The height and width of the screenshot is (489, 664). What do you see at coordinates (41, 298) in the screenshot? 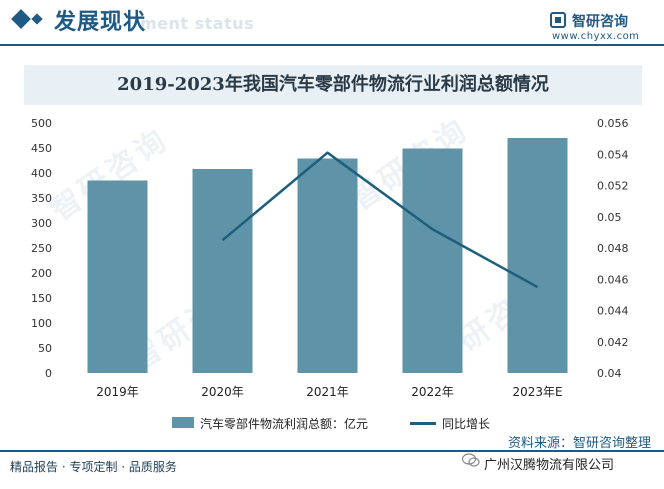
I see `left-tick-label: 150` at bounding box center [41, 298].